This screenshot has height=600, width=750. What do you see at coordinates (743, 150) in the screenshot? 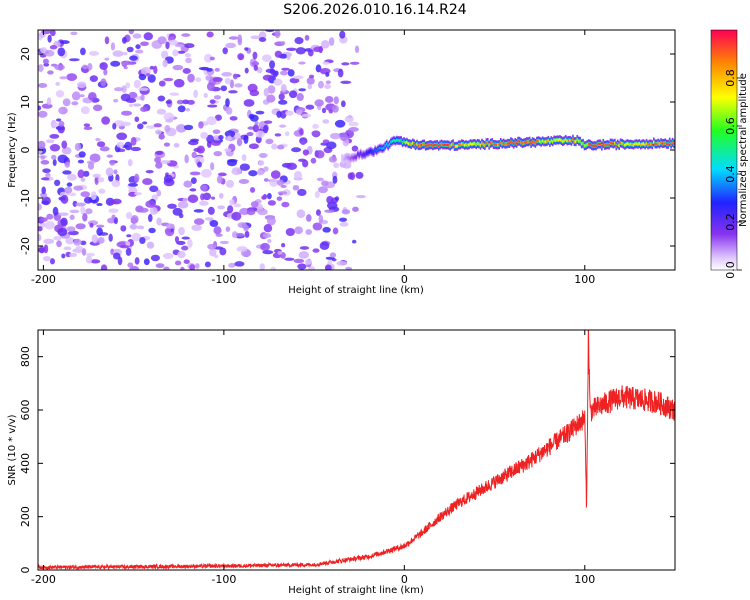
I see `colorbar-label: Normalized spectral amplitude` at bounding box center [743, 150].